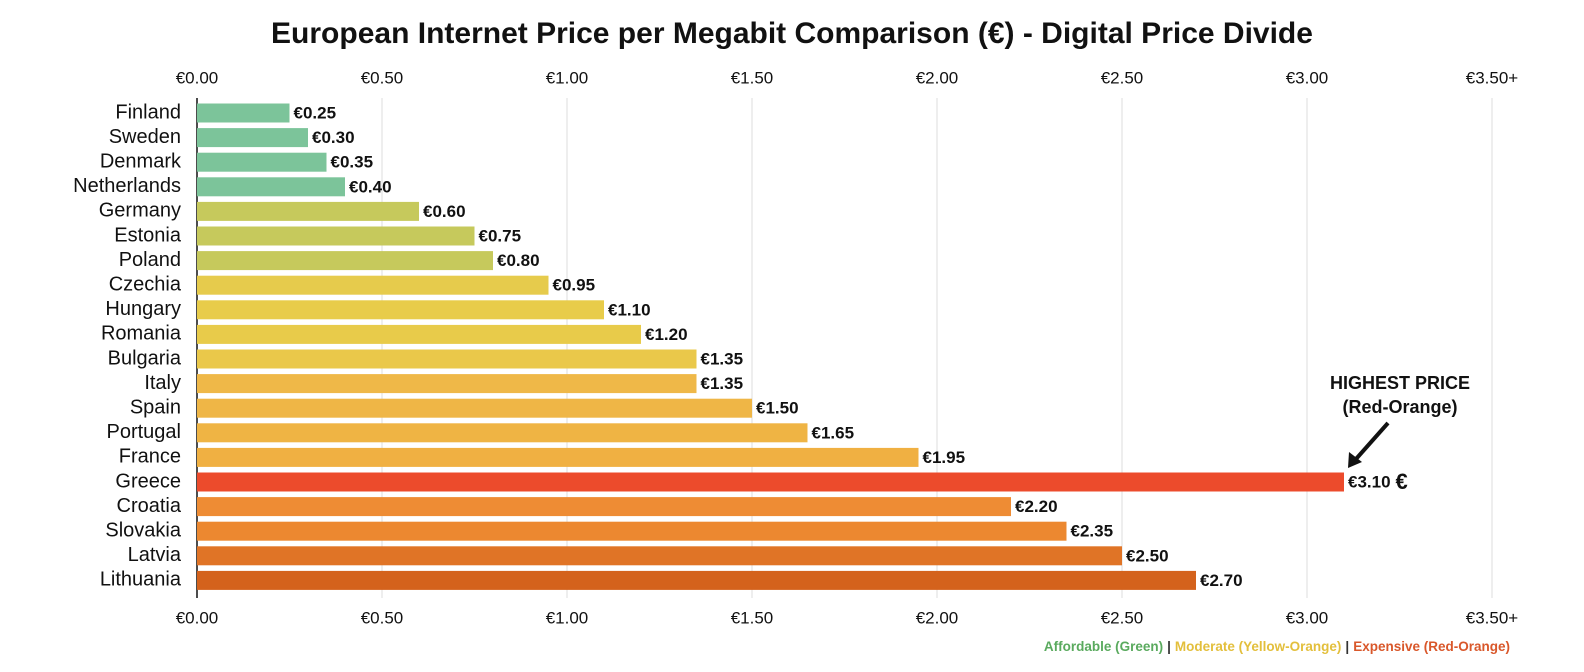  I want to click on y-tick-label: Spain, so click(155, 407).